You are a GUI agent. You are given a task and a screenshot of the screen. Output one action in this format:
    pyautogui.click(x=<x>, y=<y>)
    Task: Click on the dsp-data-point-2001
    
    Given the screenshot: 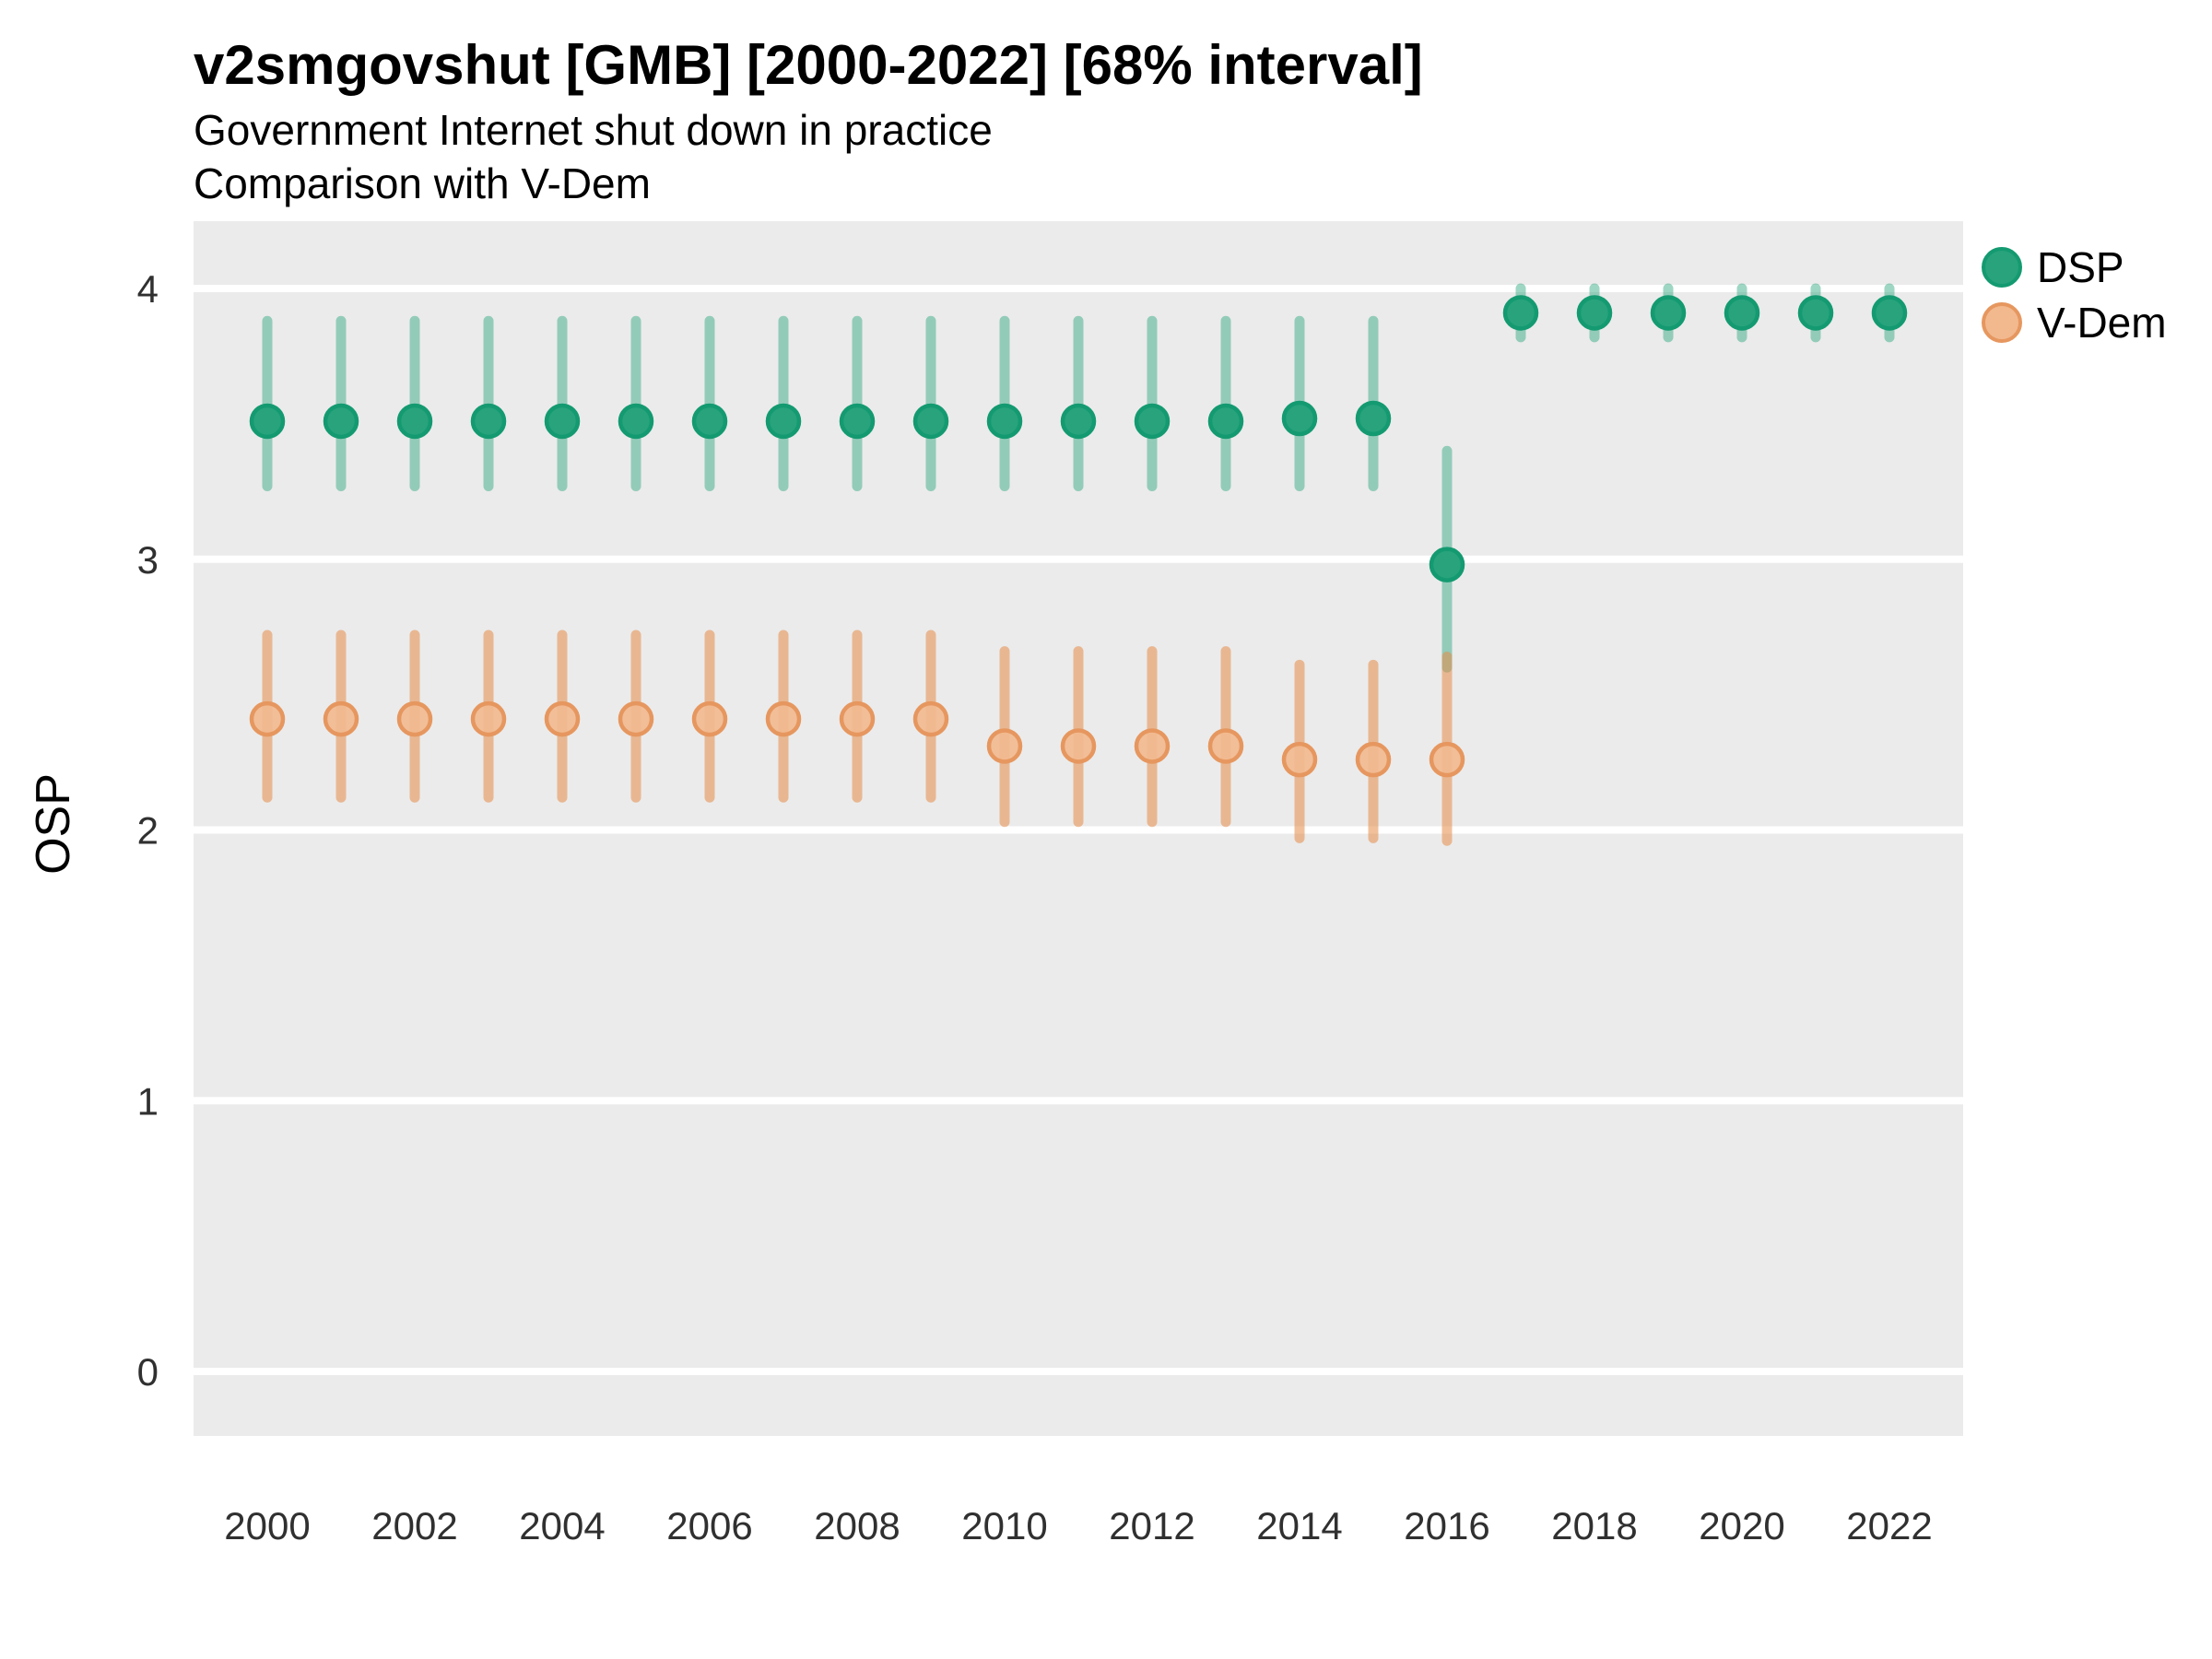 What is the action you would take?
    pyautogui.click(x=341, y=421)
    